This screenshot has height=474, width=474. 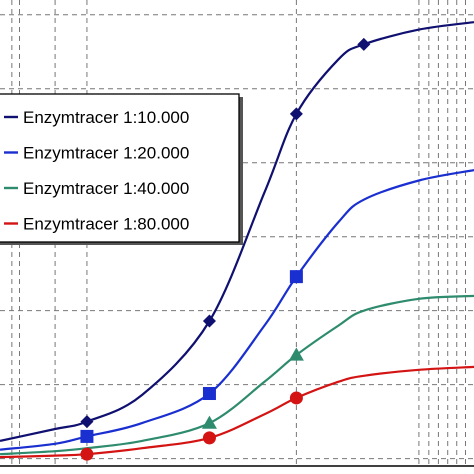 I want to click on legend-label: Enzymtracer 1:10.000, so click(x=106, y=117).